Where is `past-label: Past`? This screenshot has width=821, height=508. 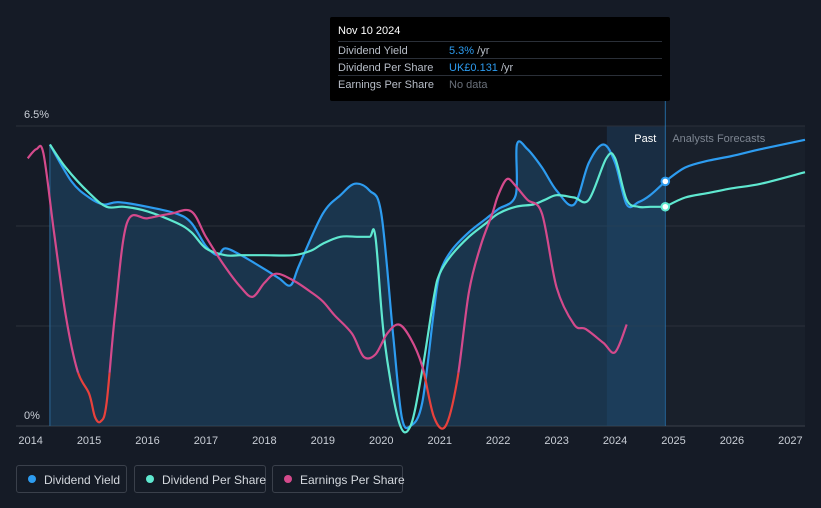
past-label: Past is located at coordinates (645, 139).